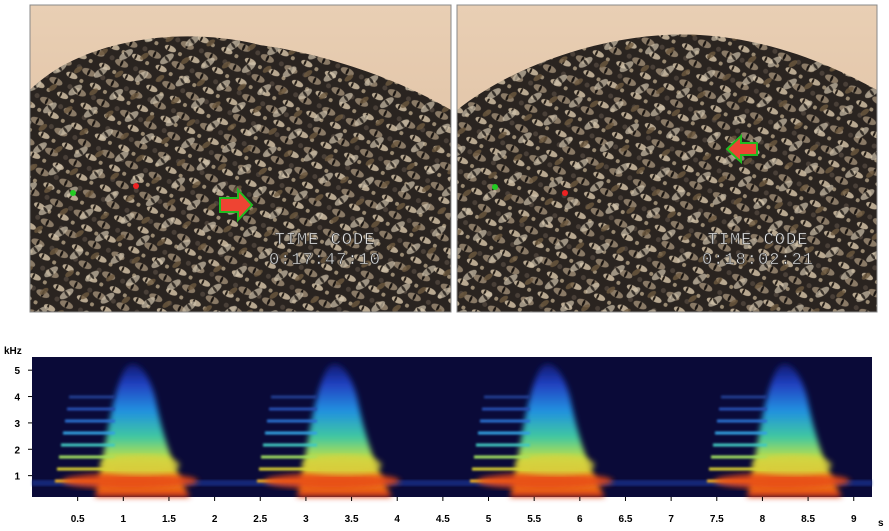 This screenshot has height=531, width=889. What do you see at coordinates (671, 519) in the screenshot?
I see `x-tick-label: 7` at bounding box center [671, 519].